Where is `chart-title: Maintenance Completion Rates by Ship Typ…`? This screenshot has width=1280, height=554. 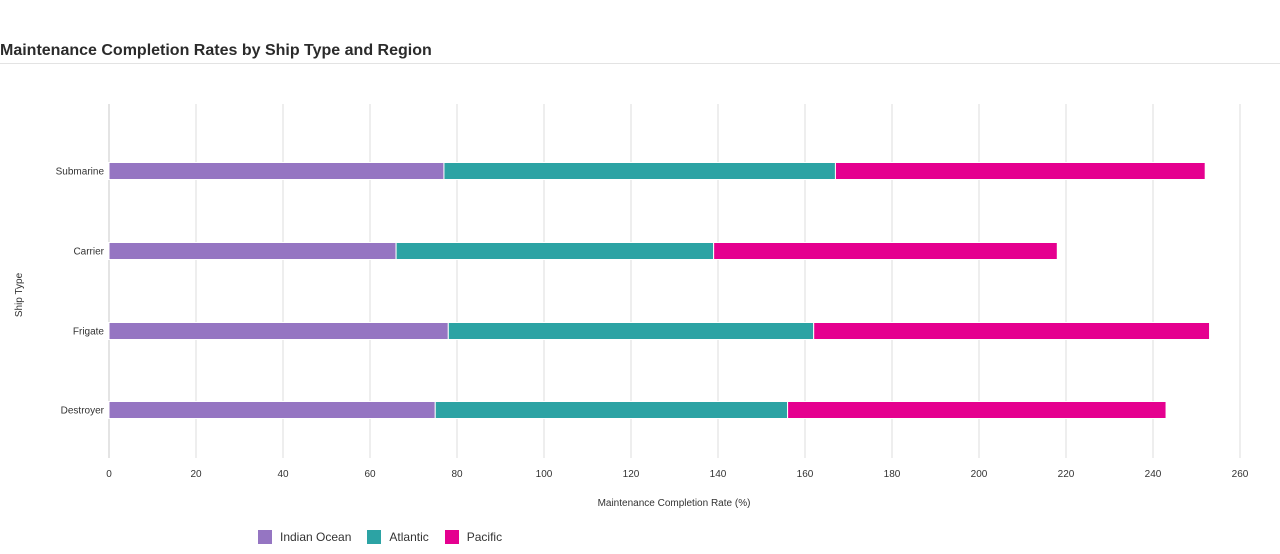 chart-title: Maintenance Completion Rates by Ship Typ… is located at coordinates (216, 50).